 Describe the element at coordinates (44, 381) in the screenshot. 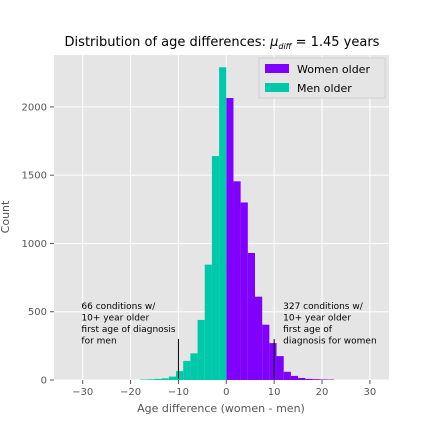

I see `y-tick-label: 0` at that location.